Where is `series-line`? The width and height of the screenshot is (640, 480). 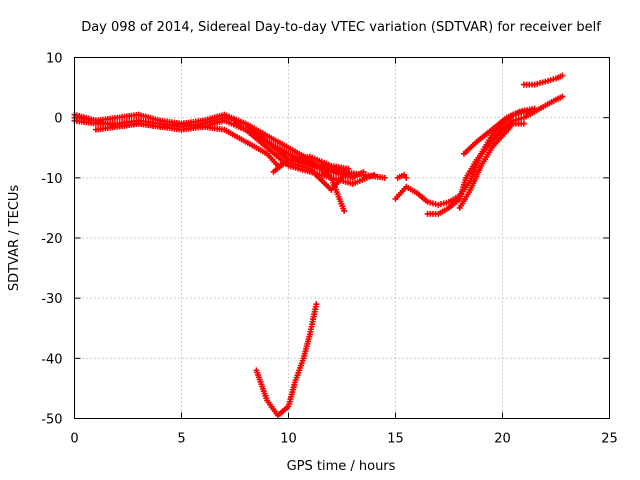 series-line is located at coordinates (495, 155).